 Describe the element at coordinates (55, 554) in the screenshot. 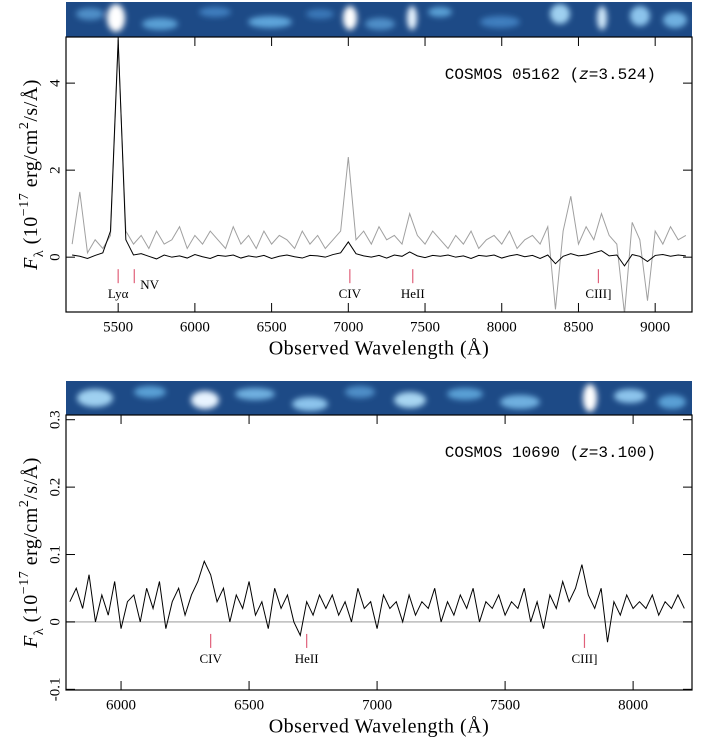

I see `y-tick-label: 0.1` at that location.